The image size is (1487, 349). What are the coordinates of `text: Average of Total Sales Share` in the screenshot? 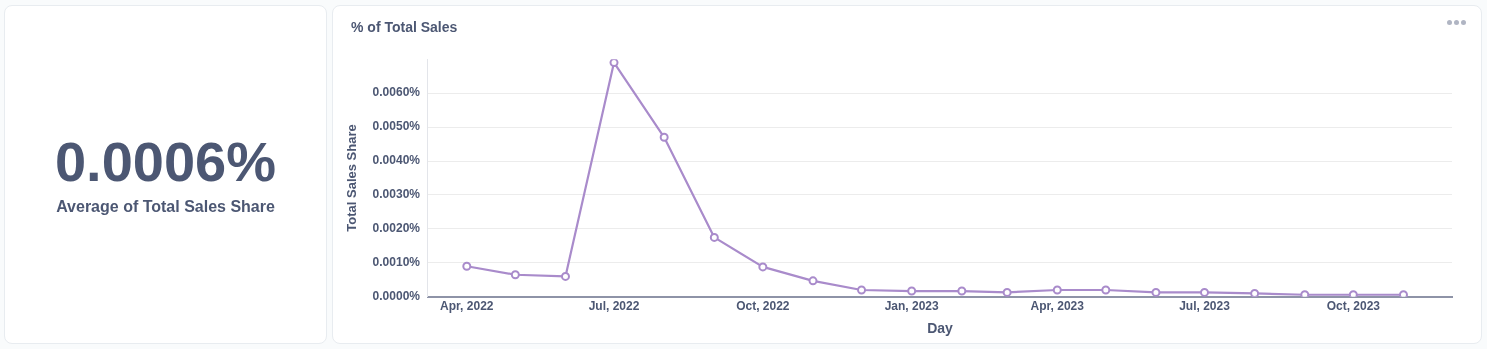 It's located at (165, 206).